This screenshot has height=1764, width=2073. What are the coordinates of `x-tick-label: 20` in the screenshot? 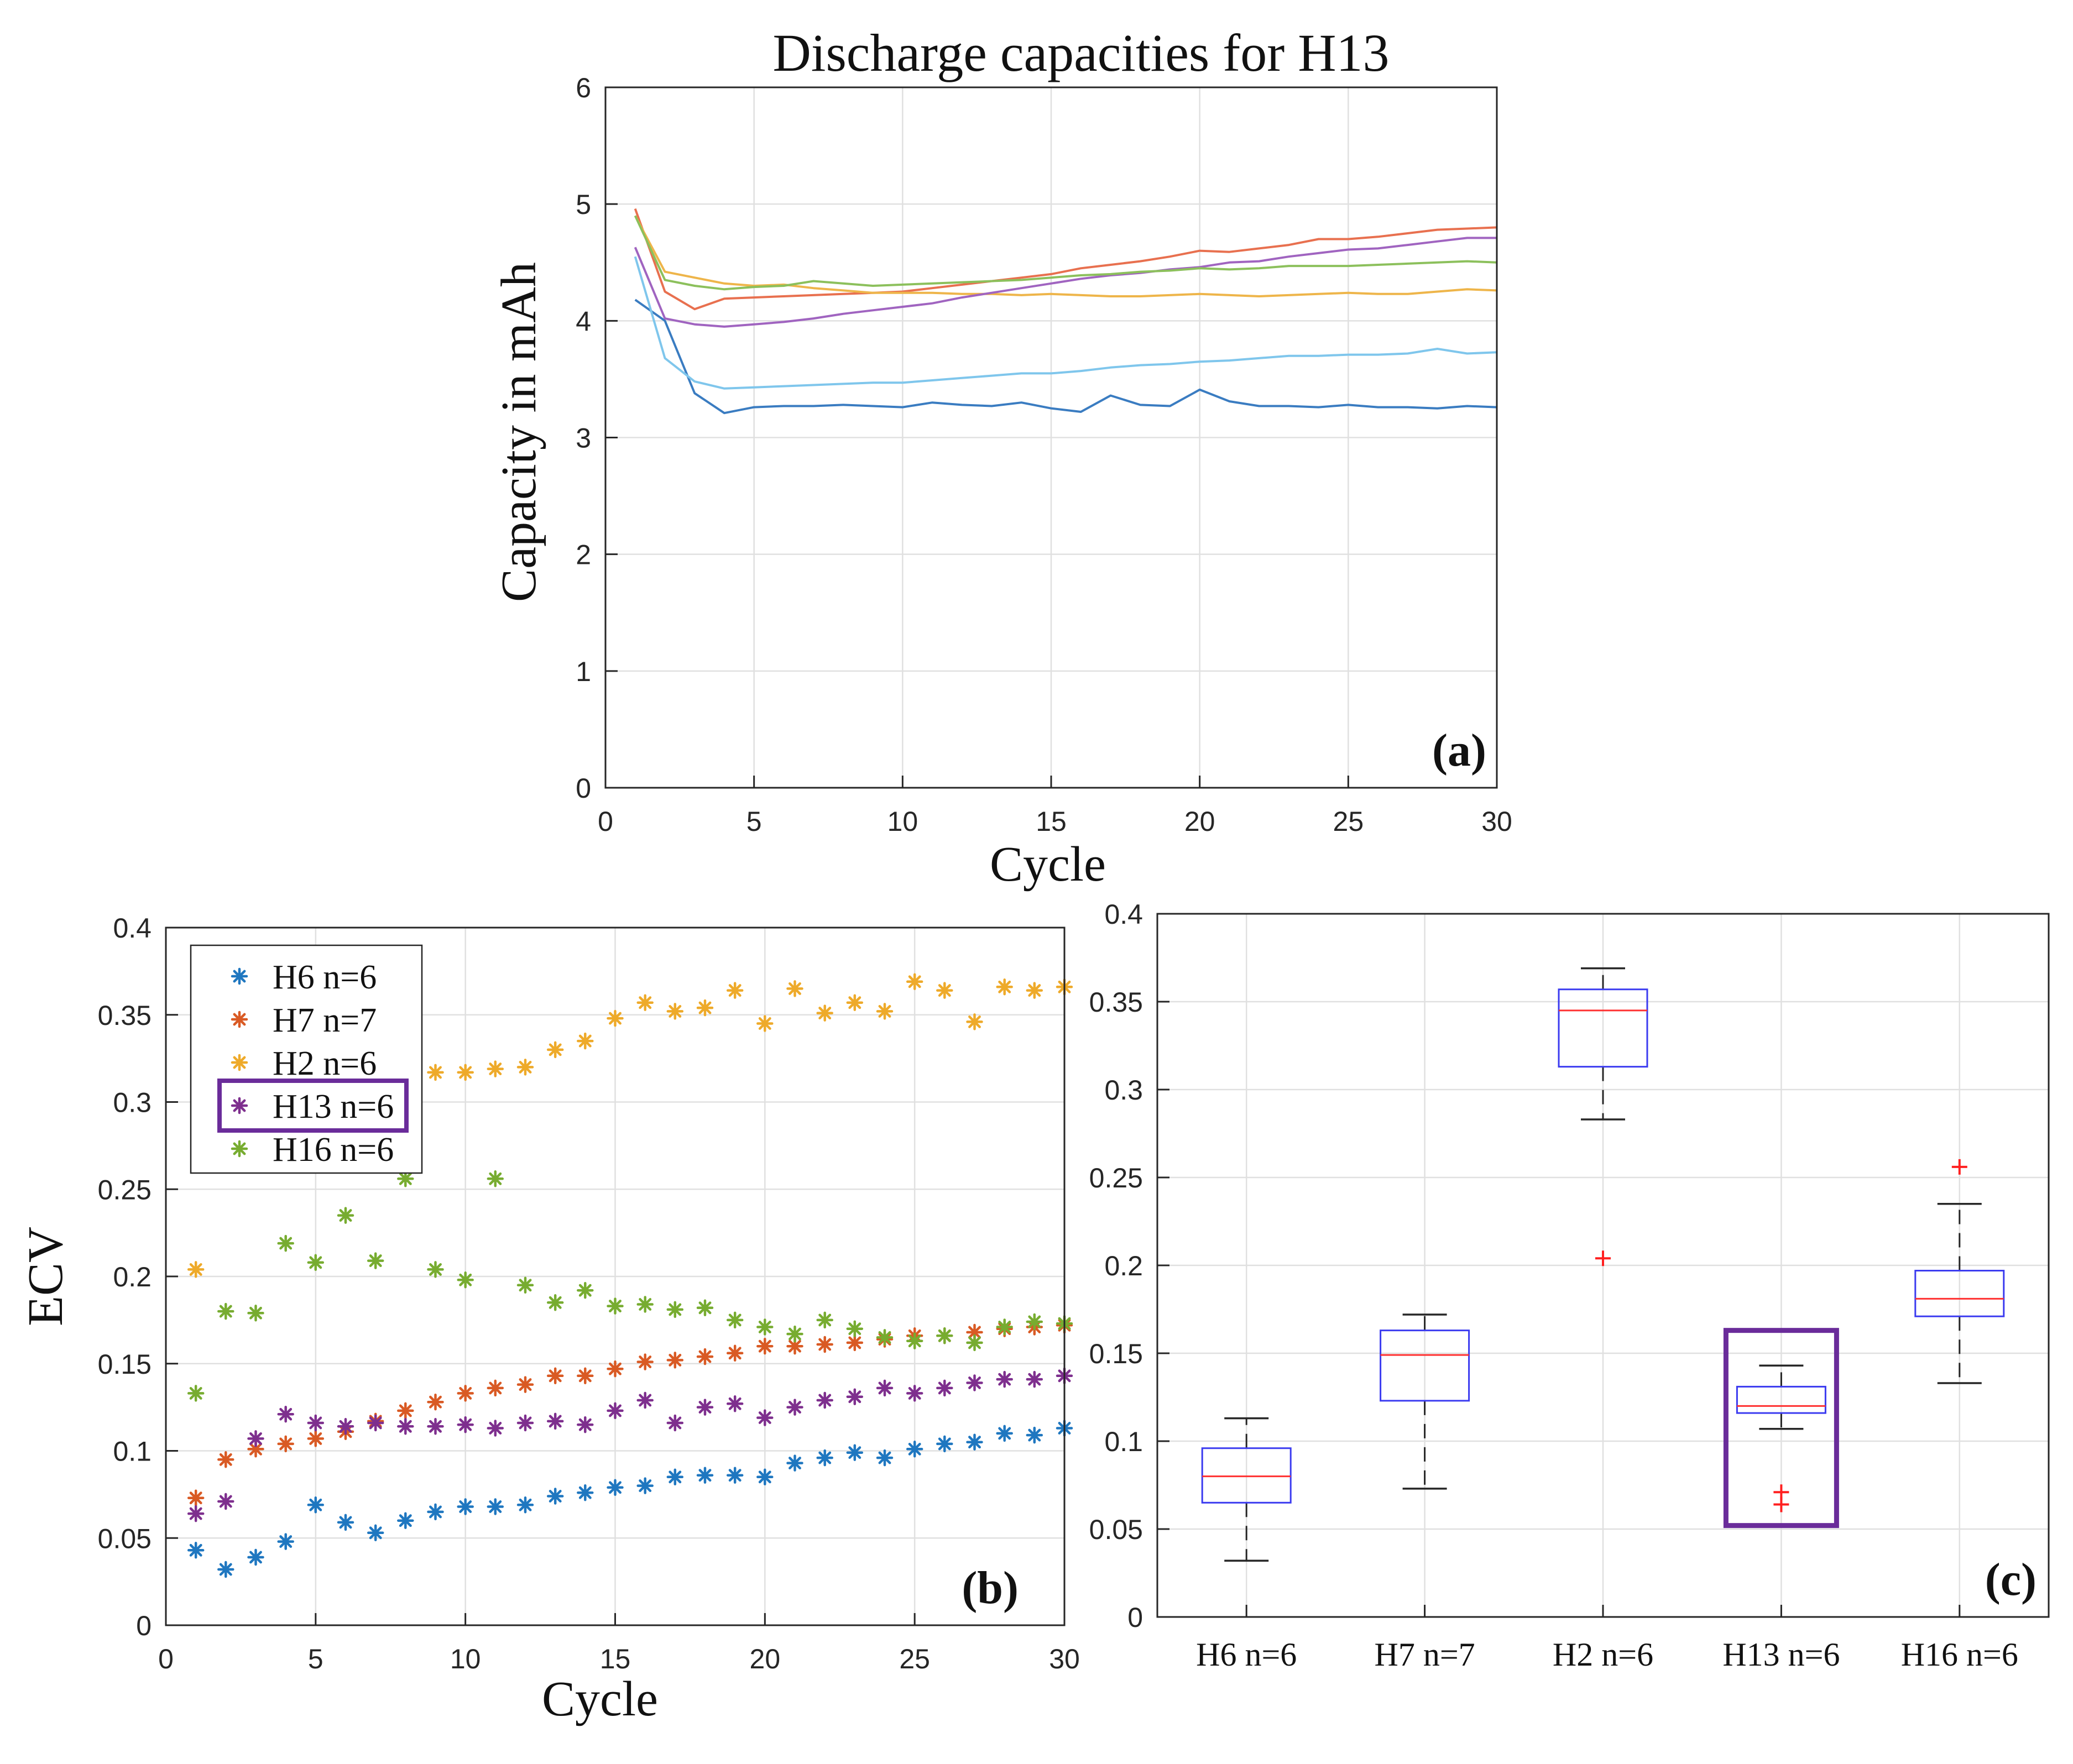 It's located at (765, 1658).